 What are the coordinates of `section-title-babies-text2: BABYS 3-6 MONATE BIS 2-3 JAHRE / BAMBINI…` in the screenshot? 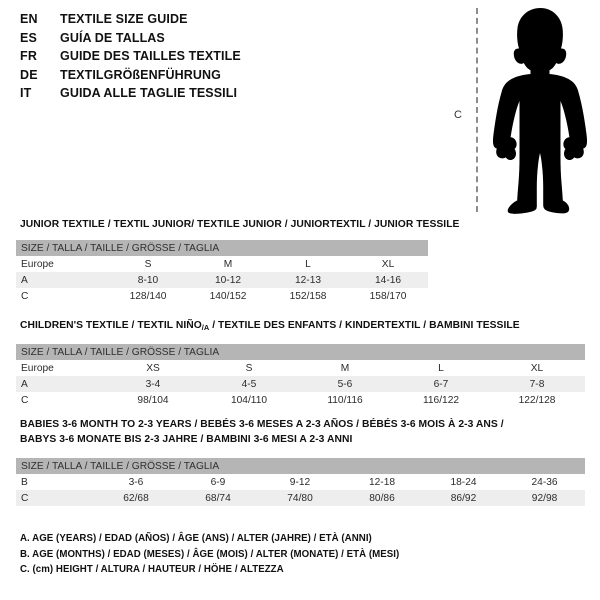 It's located at (186, 439).